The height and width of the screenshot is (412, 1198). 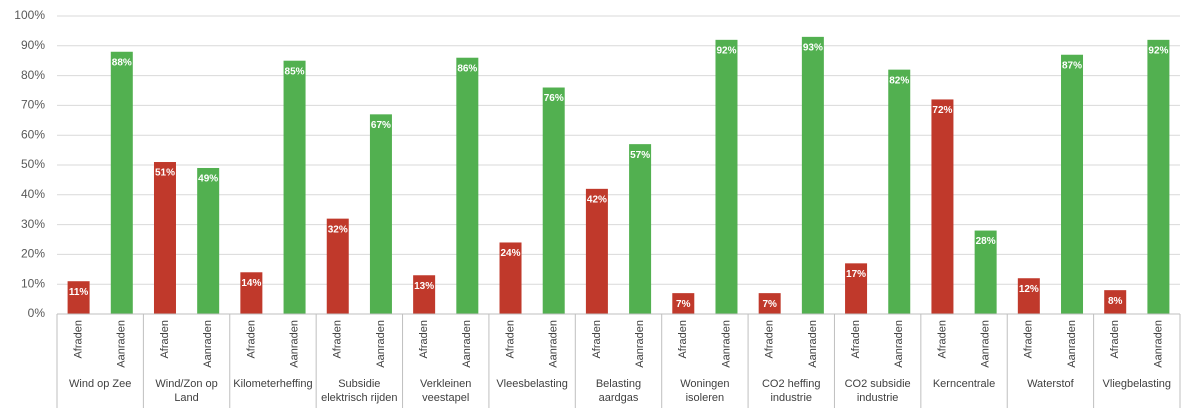 What do you see at coordinates (186, 391) in the screenshot?
I see `category-label: Wind/Zon op Land` at bounding box center [186, 391].